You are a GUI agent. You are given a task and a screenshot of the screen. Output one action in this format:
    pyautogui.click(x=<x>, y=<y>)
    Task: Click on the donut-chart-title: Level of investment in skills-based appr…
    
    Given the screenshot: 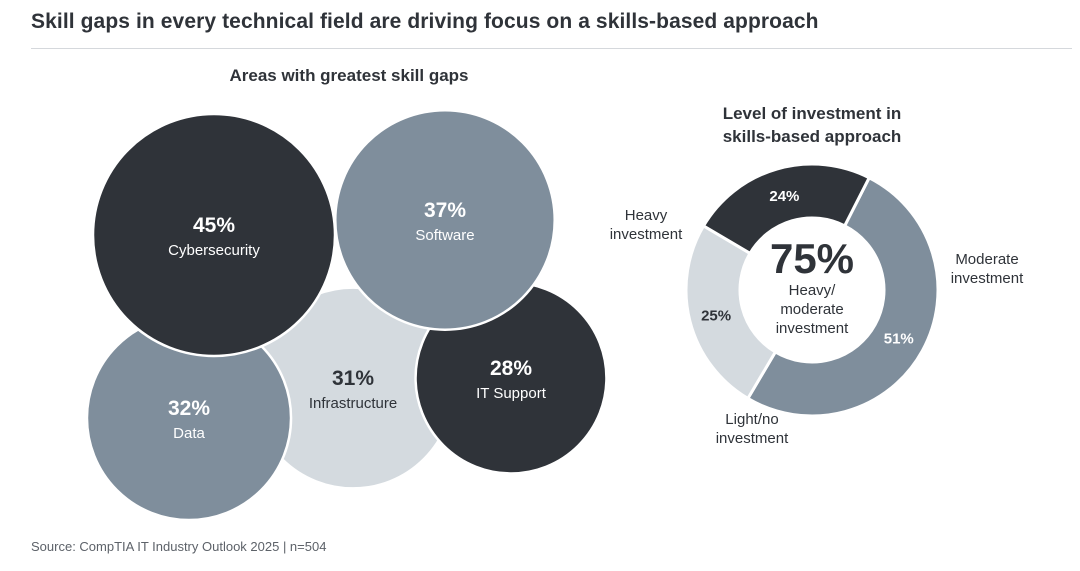 What is the action you would take?
    pyautogui.click(x=812, y=125)
    